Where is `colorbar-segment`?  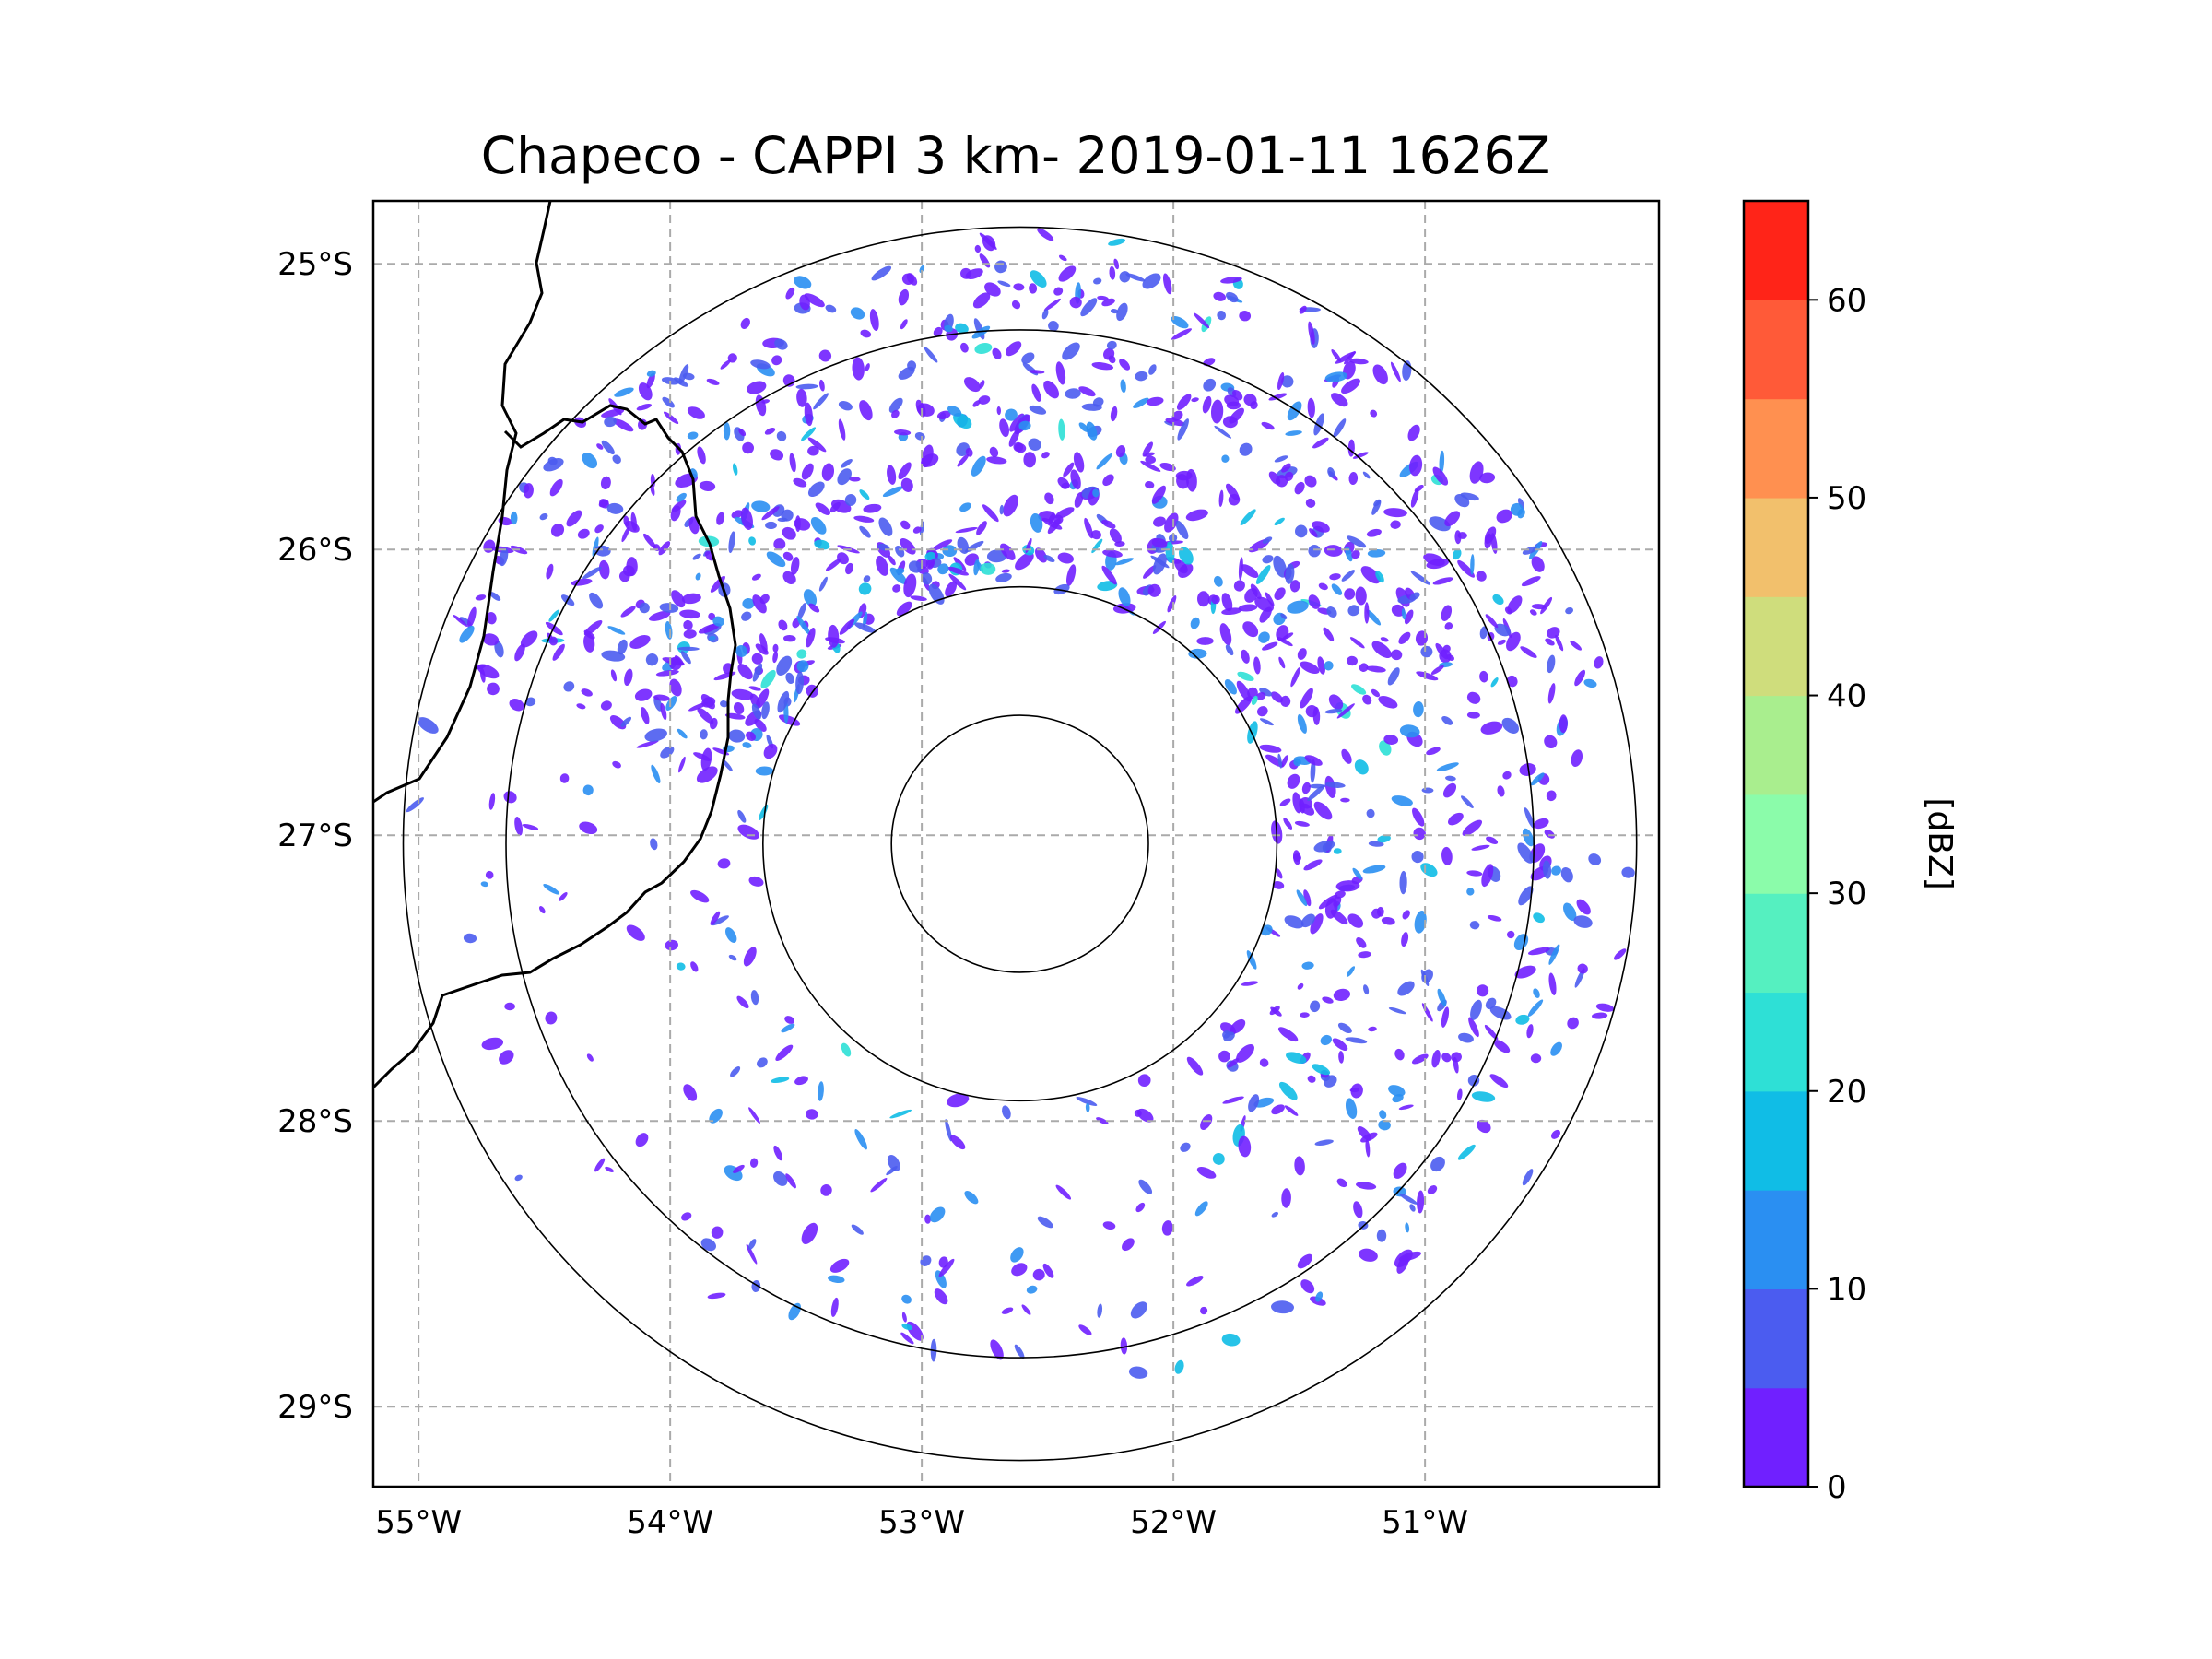 colorbar-segment is located at coordinates (1776, 1042).